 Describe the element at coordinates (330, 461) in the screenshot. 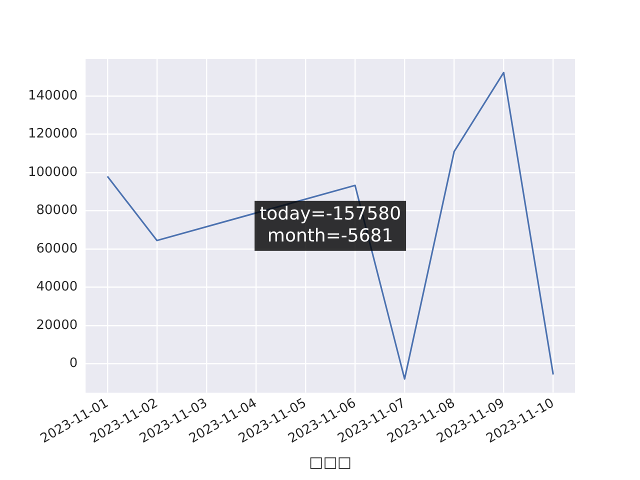

I see `x-axis-title: □□□` at that location.